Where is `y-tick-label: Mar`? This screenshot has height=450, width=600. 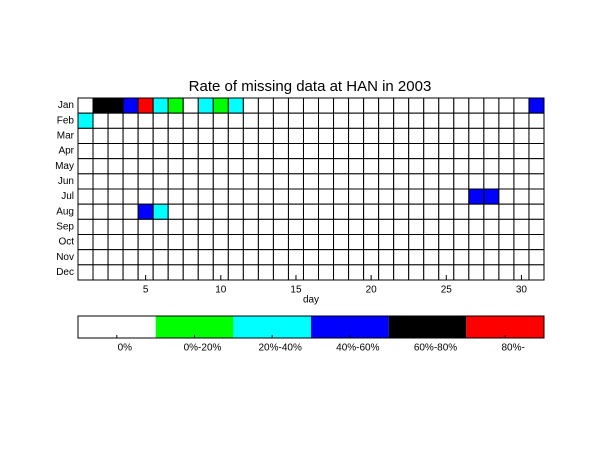
y-tick-label: Mar is located at coordinates (66, 136).